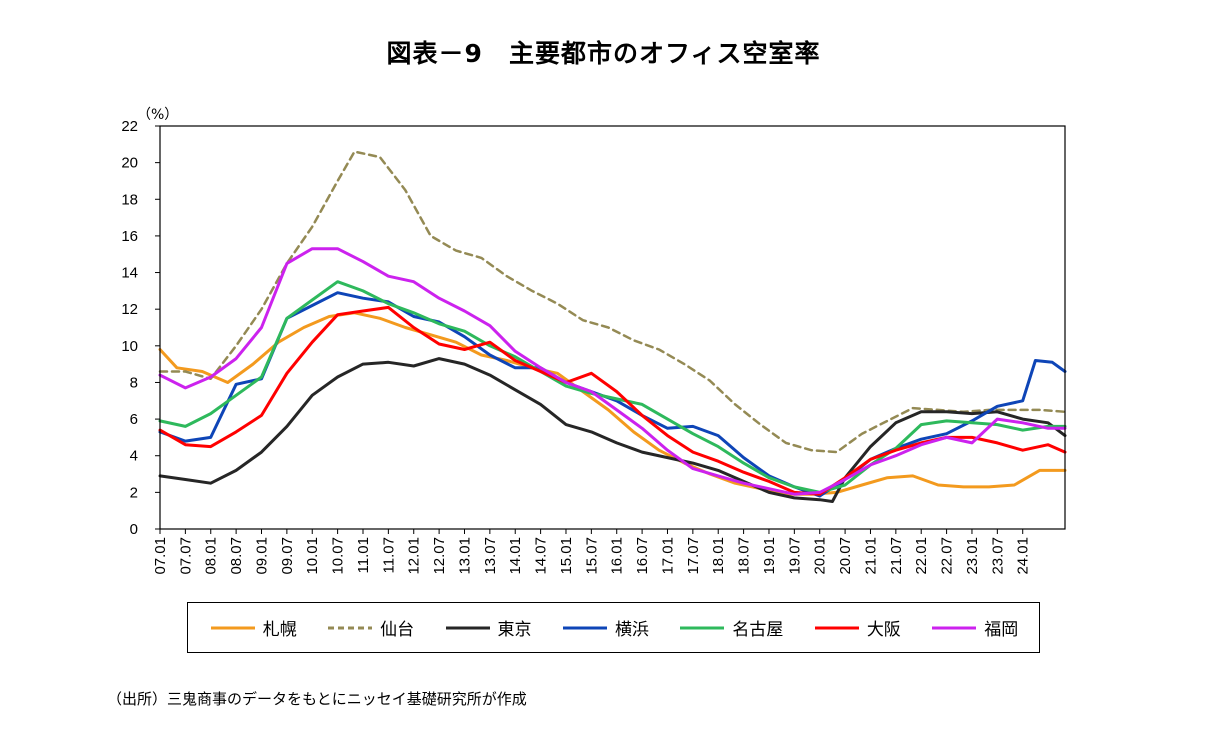 This screenshot has width=1207, height=753. What do you see at coordinates (1023, 556) in the screenshot?
I see `x-tick-label: 24.01` at bounding box center [1023, 556].